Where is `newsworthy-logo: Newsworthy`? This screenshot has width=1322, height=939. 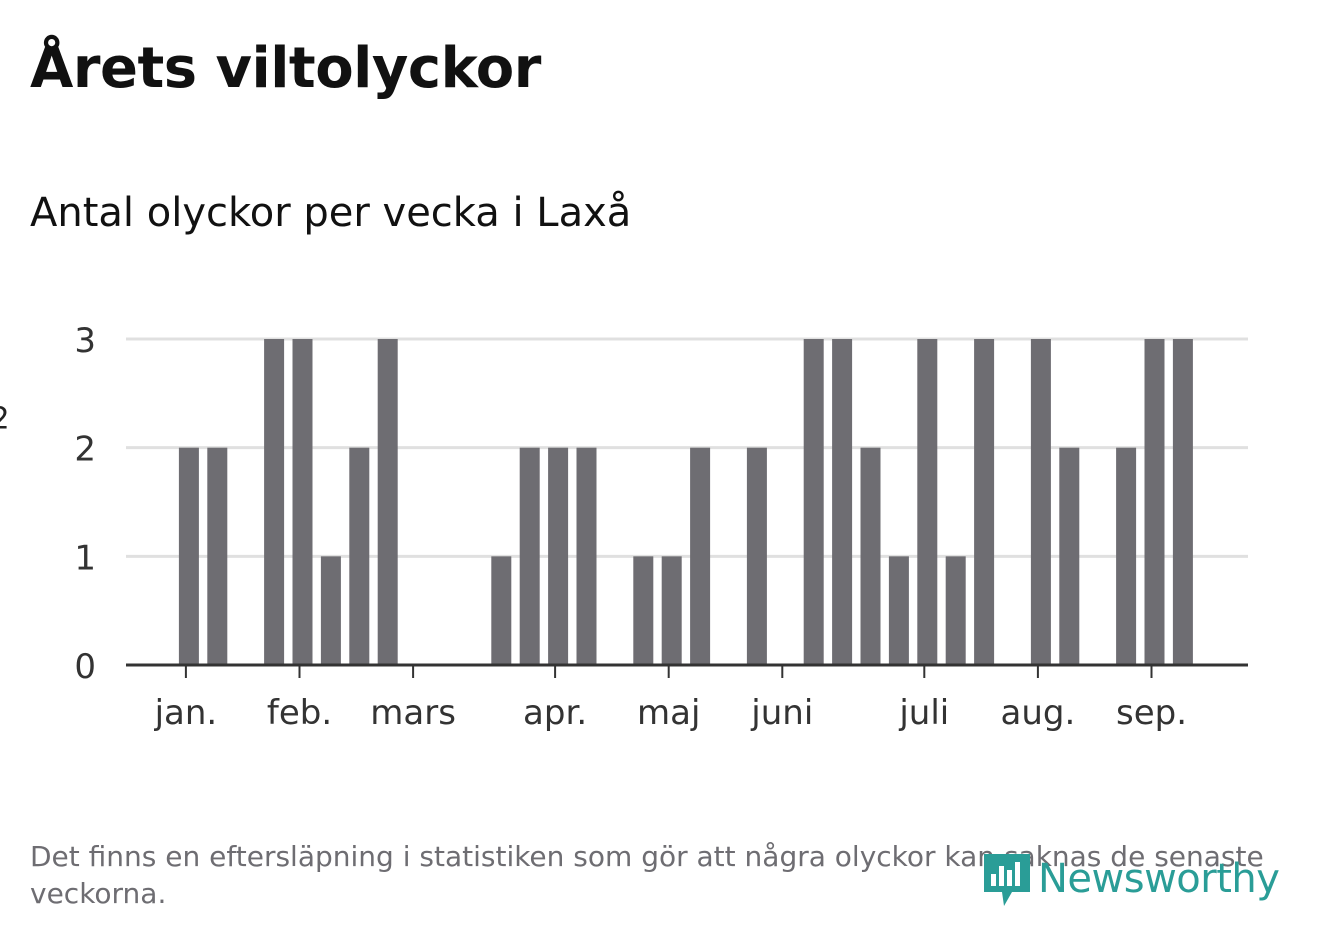
newsworthy-logo: Newsworthy is located at coordinates (1131, 879).